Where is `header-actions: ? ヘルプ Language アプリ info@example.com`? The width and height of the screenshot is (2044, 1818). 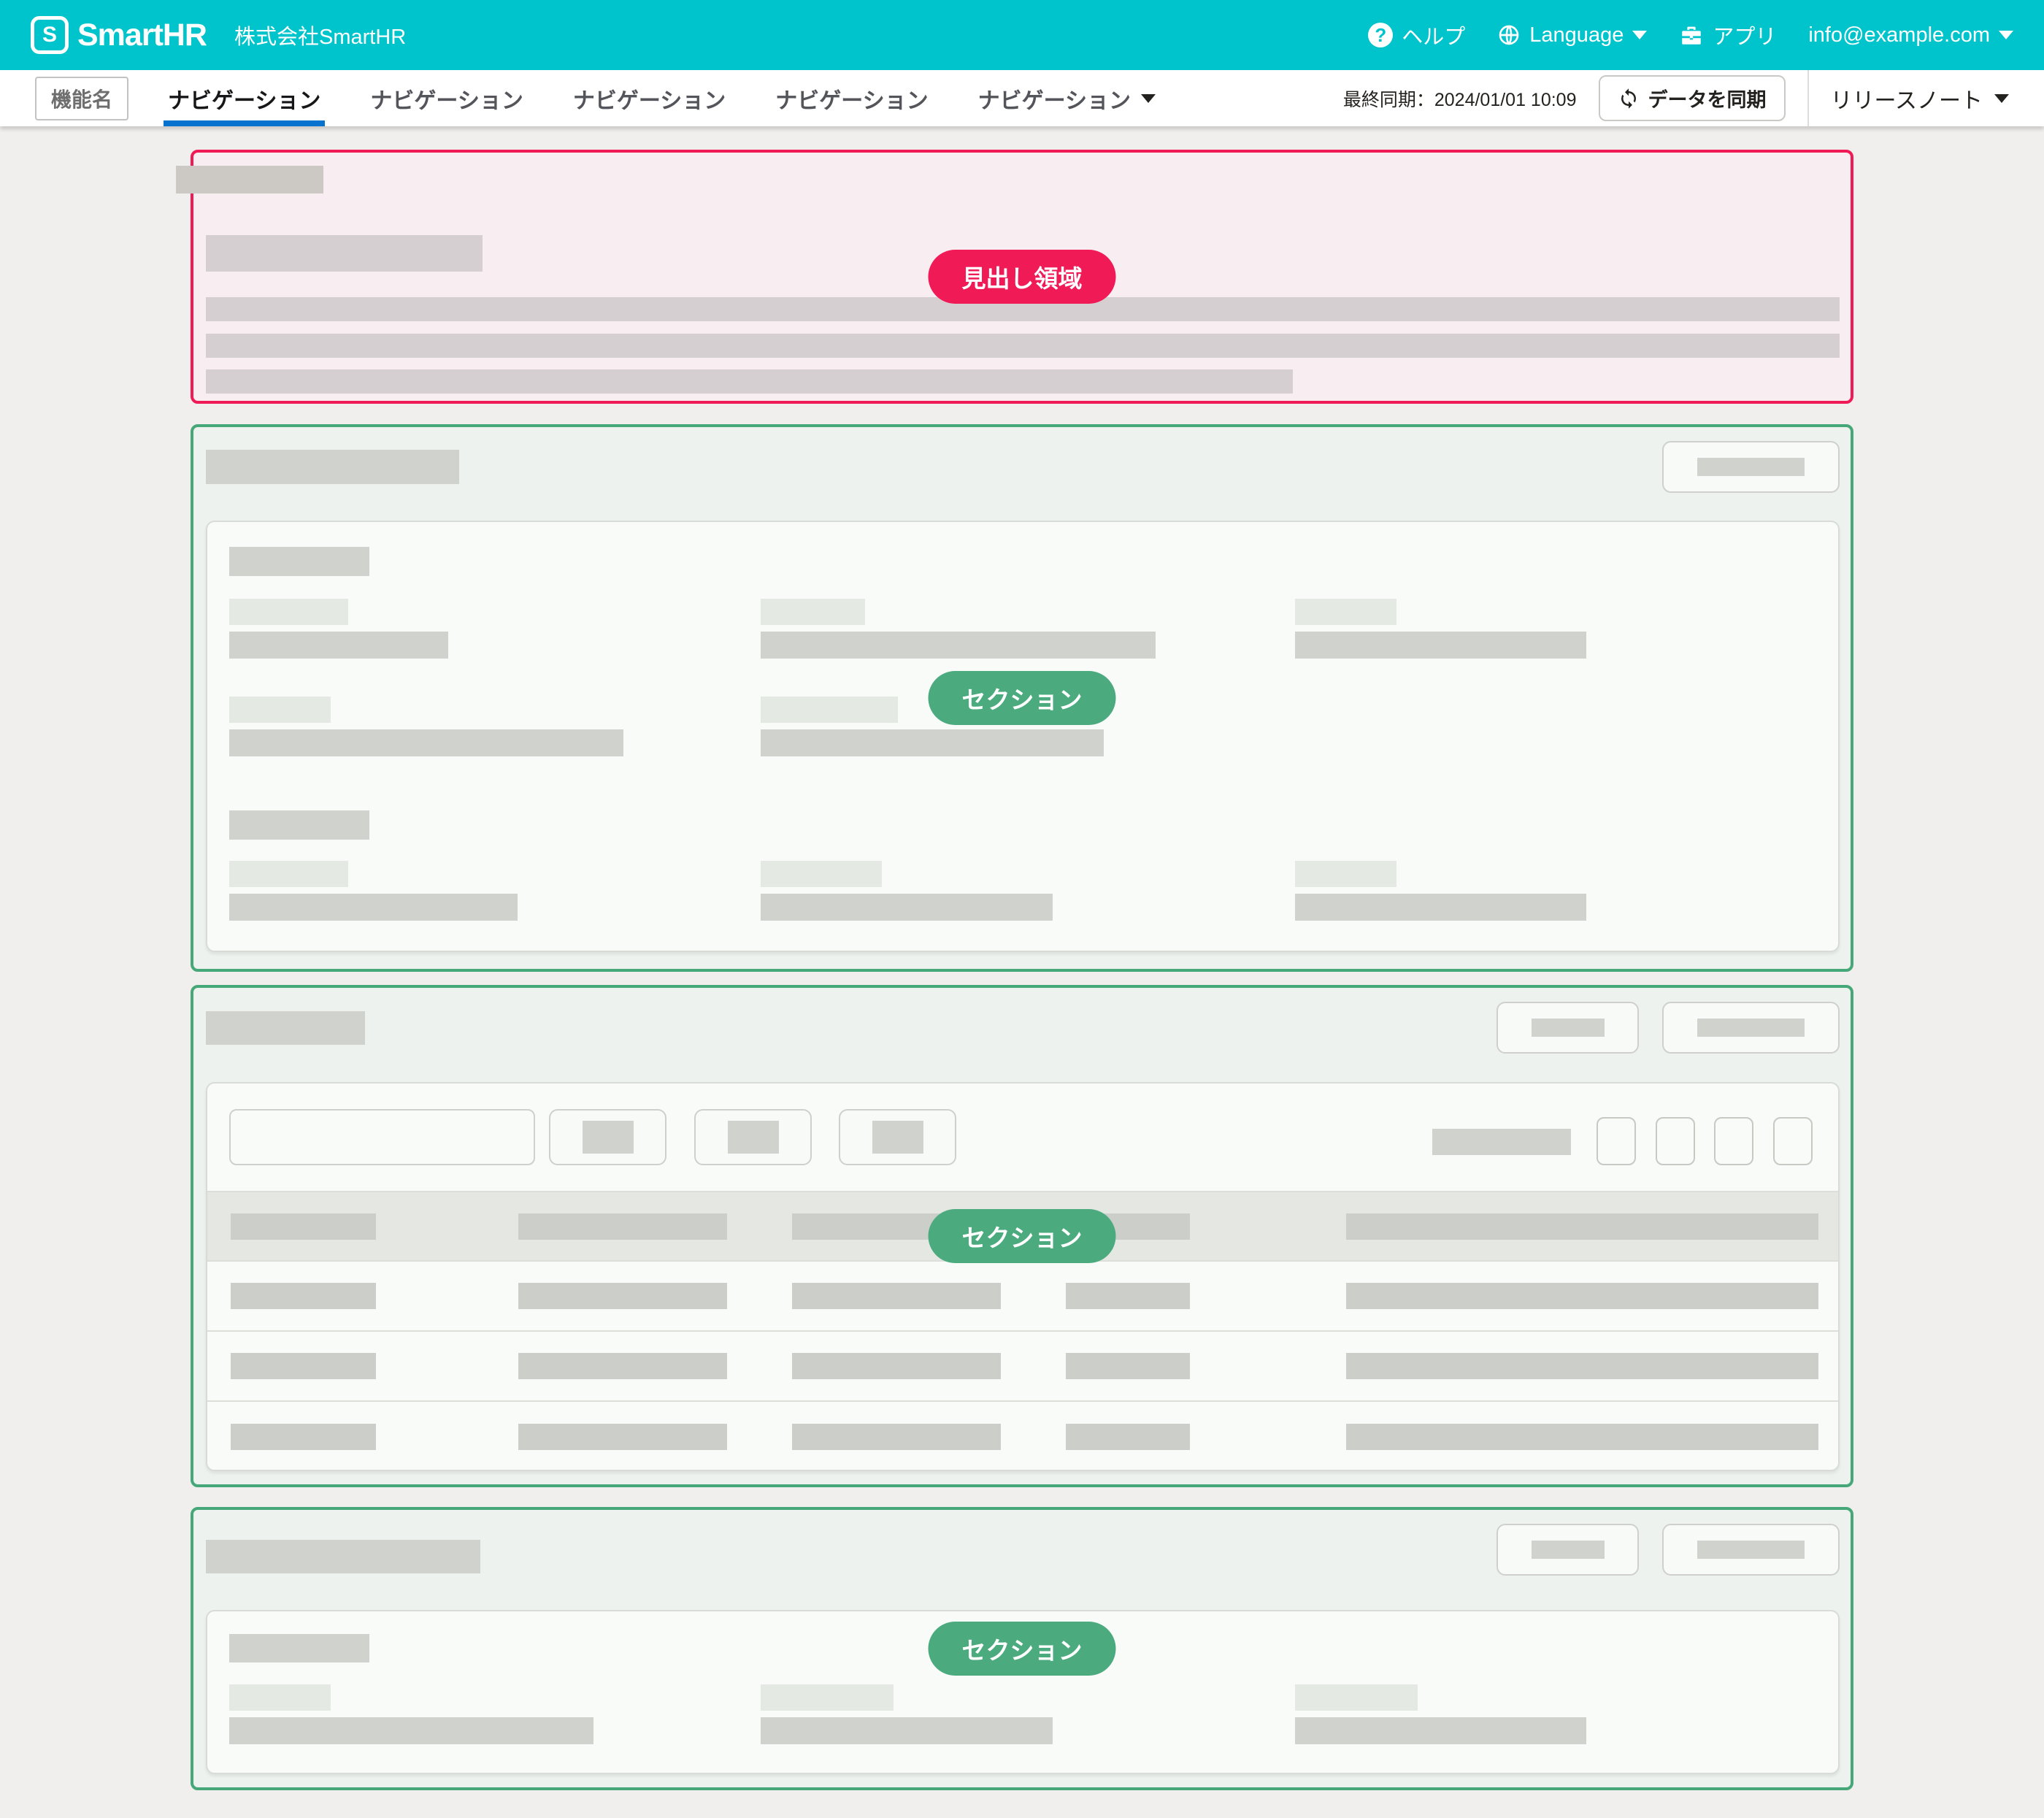 header-actions: ? ヘルプ Language アプリ info@example.com is located at coordinates (1690, 35).